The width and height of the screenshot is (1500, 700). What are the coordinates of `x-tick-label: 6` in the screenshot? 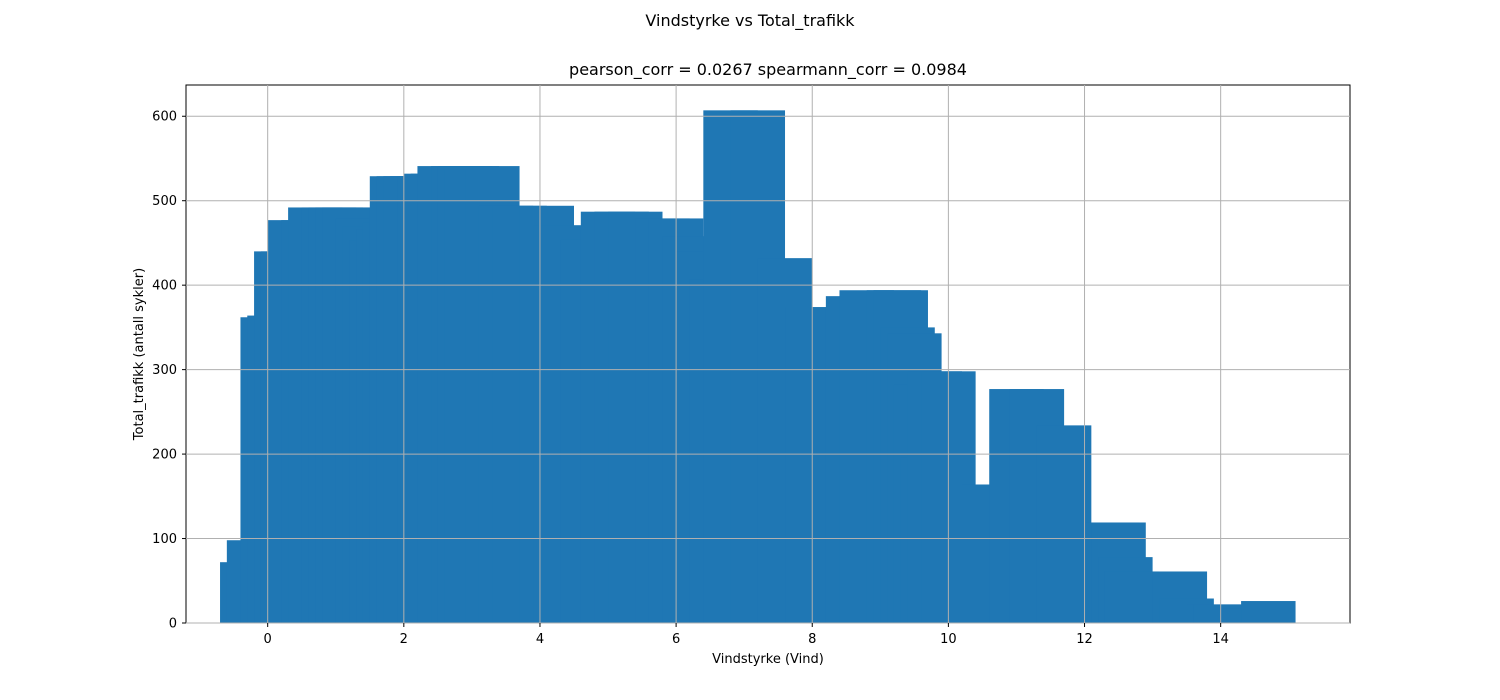 It's located at (676, 639).